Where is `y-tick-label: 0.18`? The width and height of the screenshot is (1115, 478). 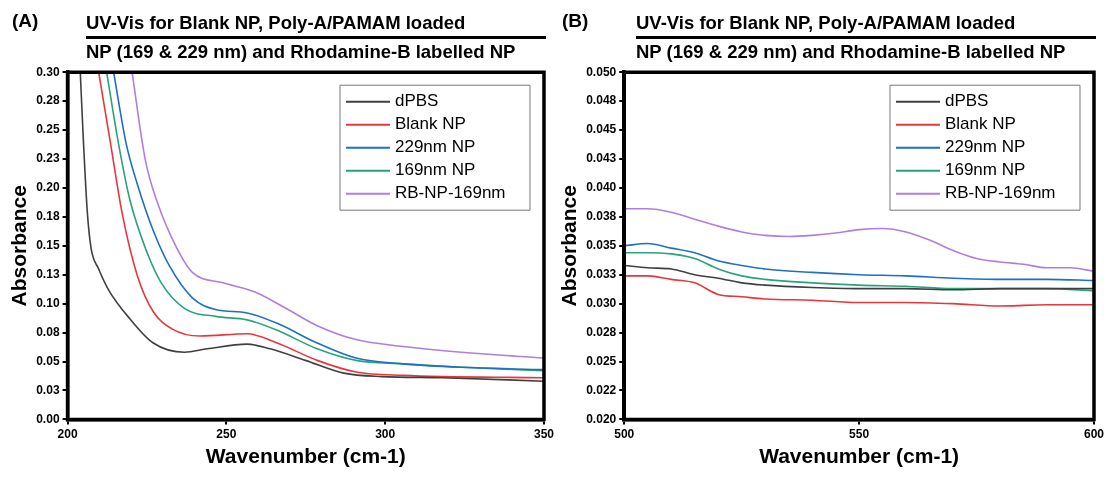 y-tick-label: 0.18 is located at coordinates (48, 216).